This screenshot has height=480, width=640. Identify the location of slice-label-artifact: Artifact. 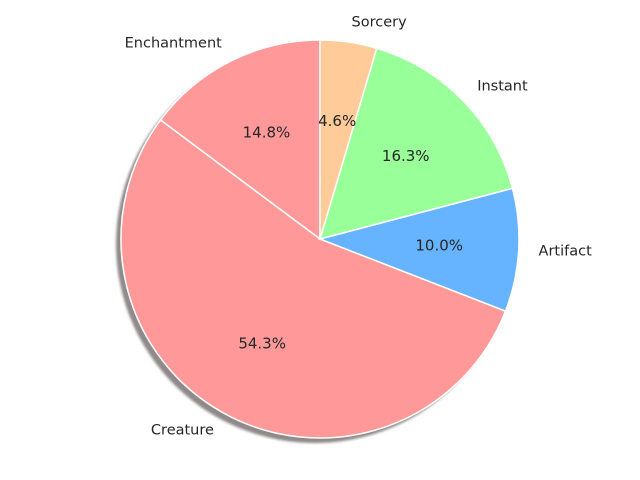
(566, 251).